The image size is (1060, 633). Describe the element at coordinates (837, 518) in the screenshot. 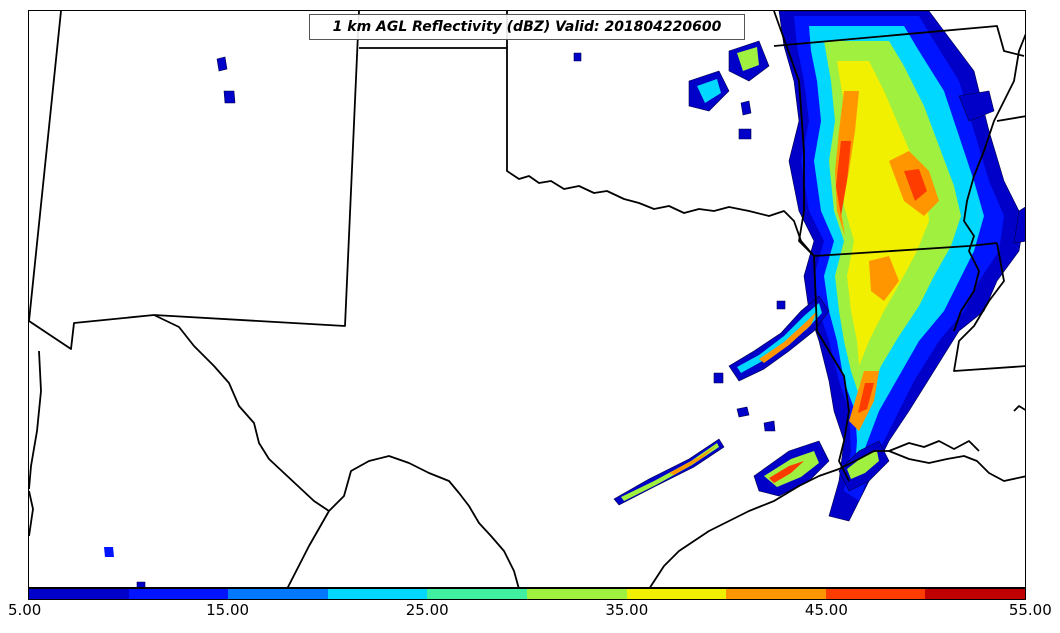

I see `gulf-coastline` at that location.